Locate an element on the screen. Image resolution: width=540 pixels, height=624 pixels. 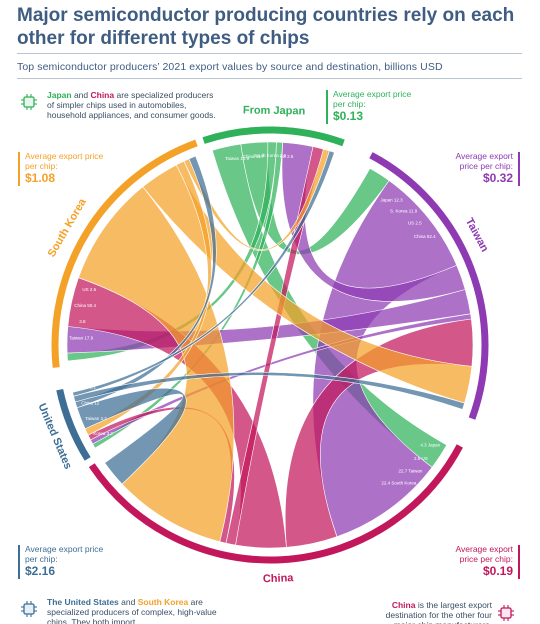
flow-value-label: 22.4 South Korea is located at coordinates (399, 482).